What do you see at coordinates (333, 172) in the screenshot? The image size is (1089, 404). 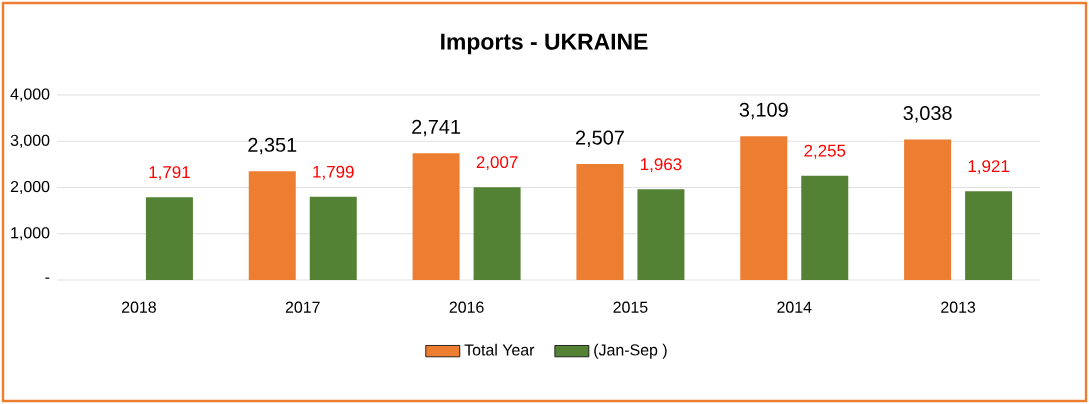 I see `data-label: 1,799` at bounding box center [333, 172].